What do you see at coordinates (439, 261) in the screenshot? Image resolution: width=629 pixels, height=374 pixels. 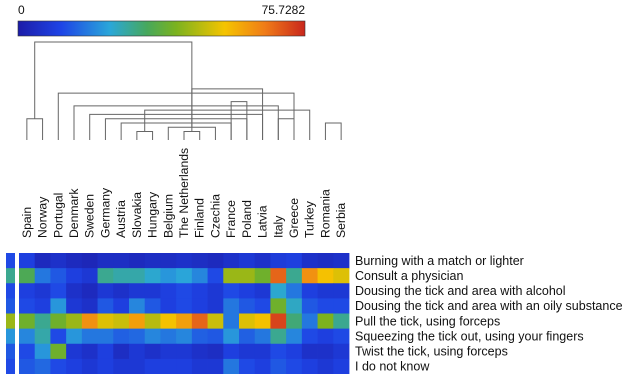 I see `row-label: Burning with a match or lighter` at bounding box center [439, 261].